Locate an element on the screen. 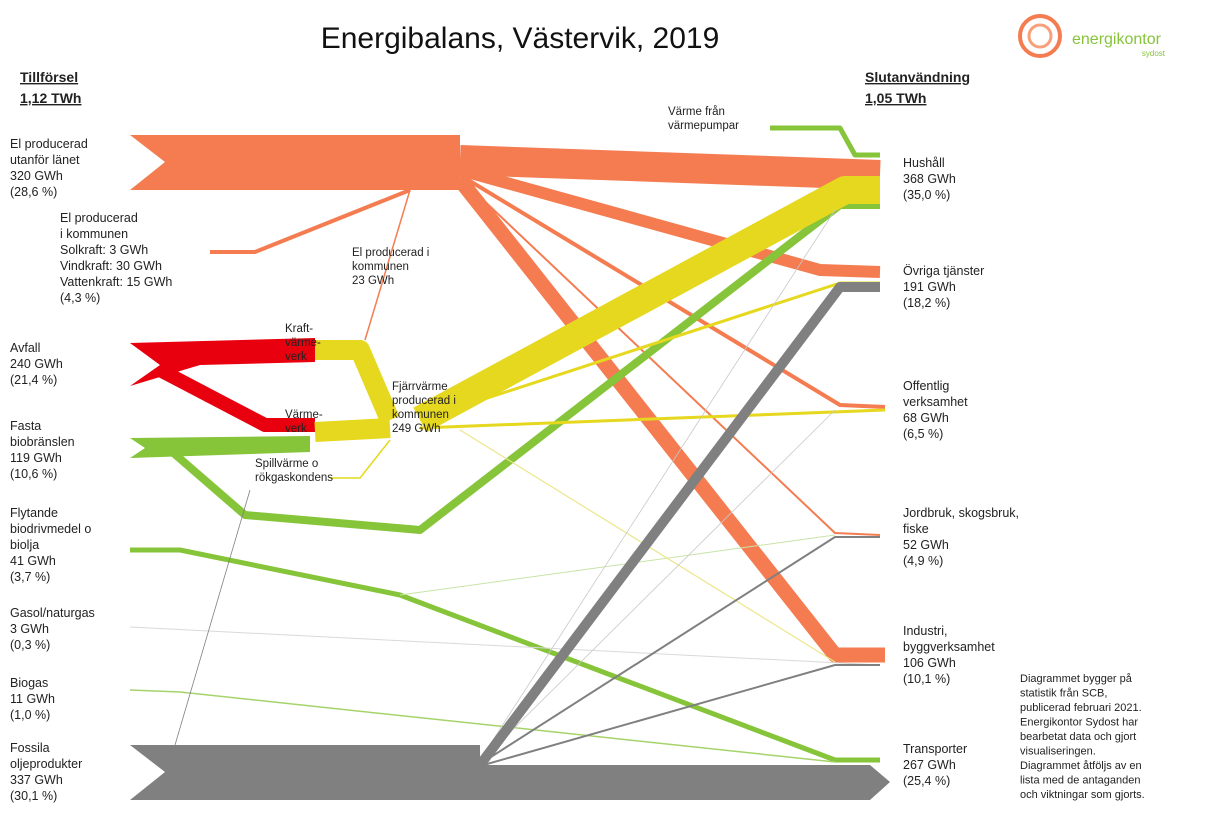  source-label-line: (30,1 %) is located at coordinates (33, 796).